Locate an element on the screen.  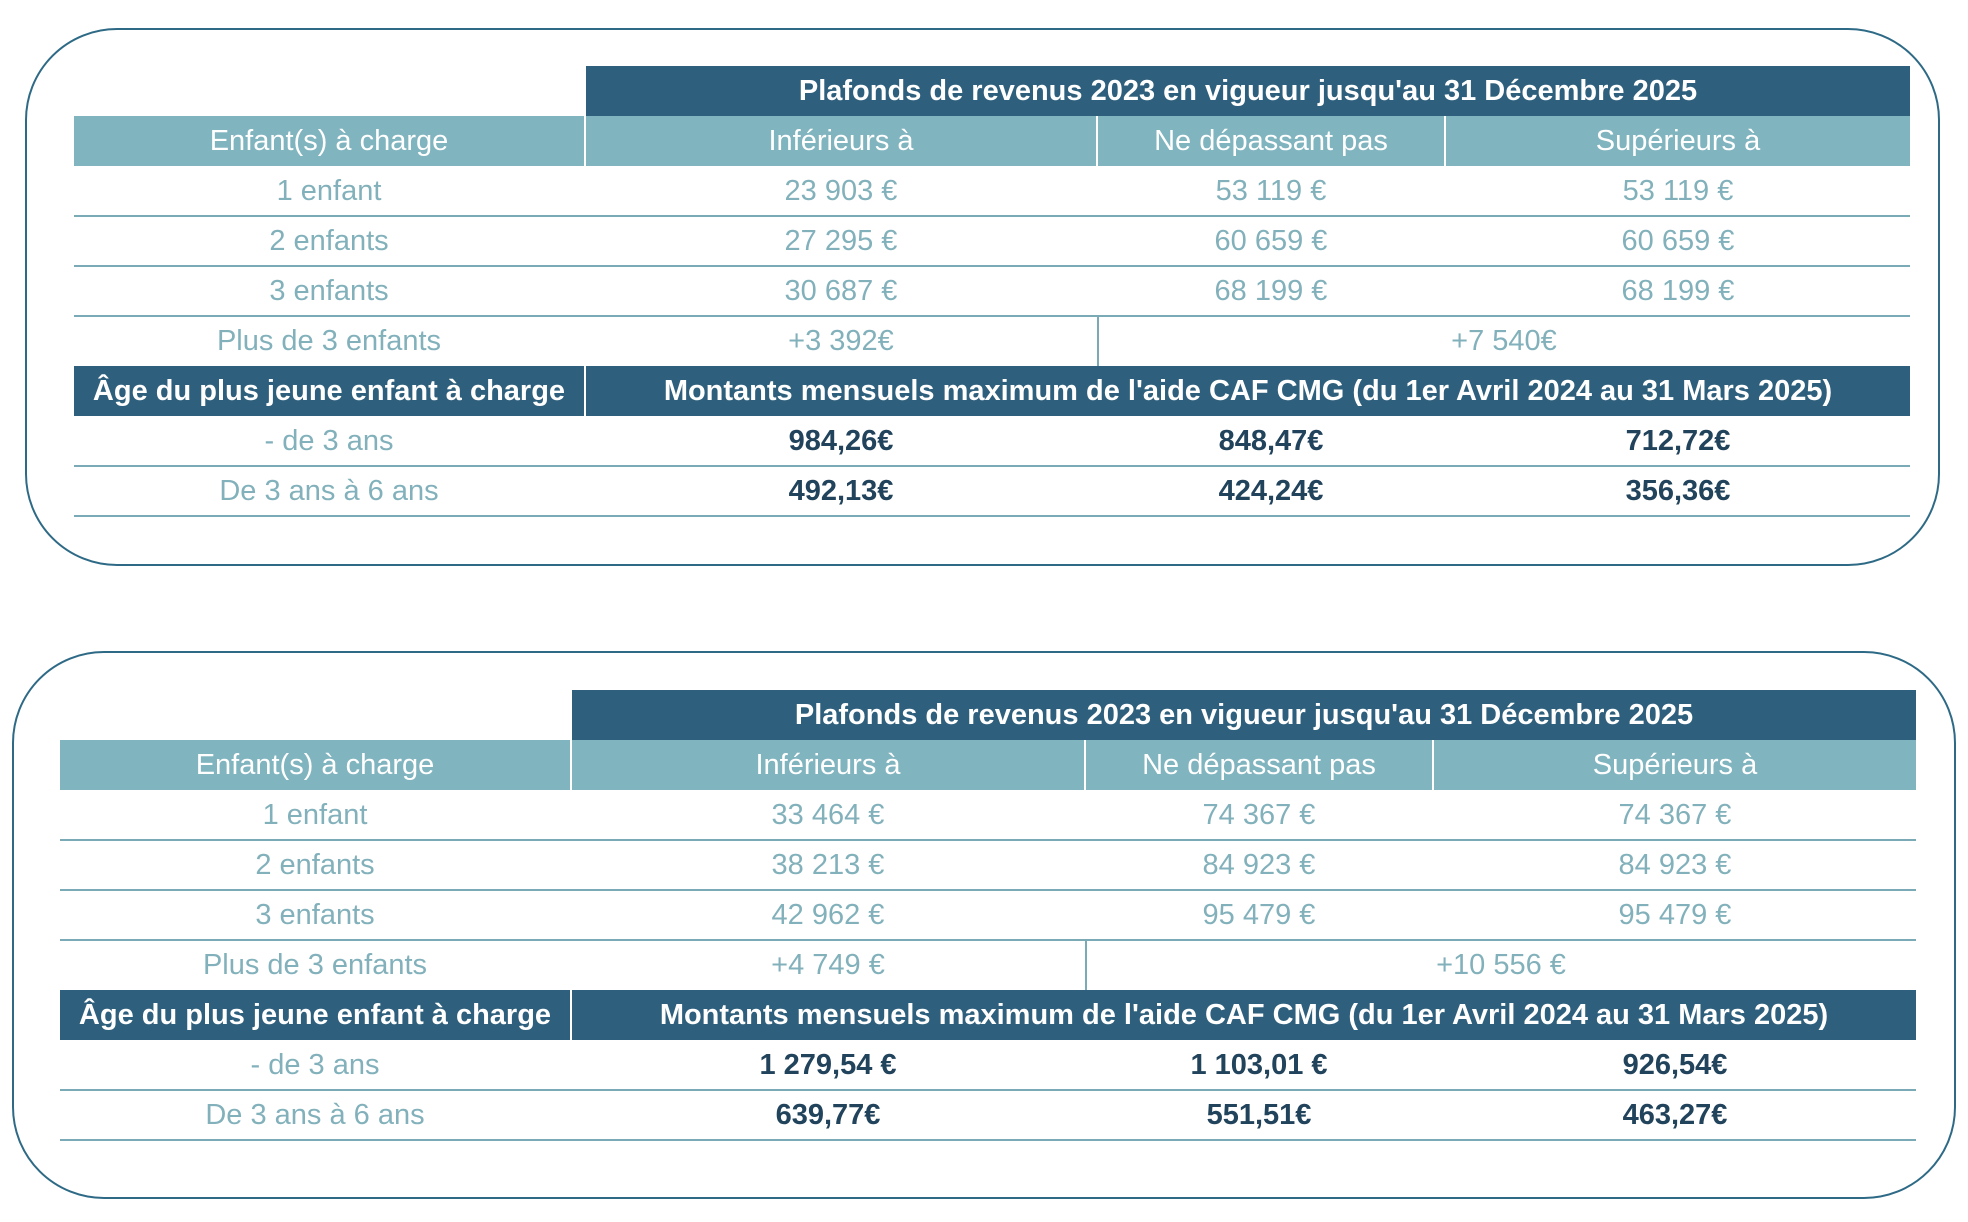
cell-value: 38 213 € is located at coordinates (828, 864).